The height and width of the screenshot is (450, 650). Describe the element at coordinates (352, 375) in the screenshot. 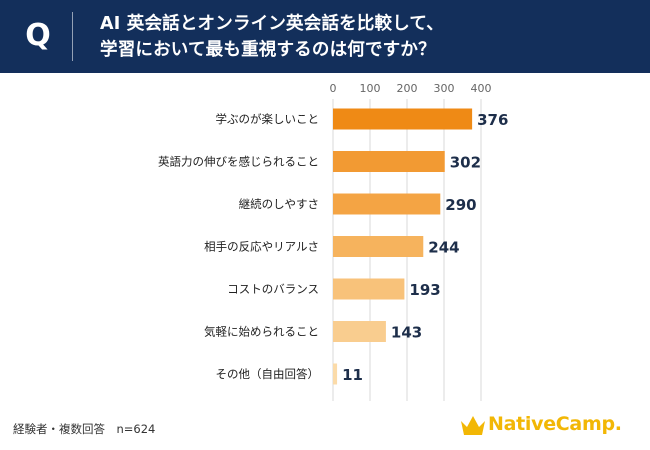

I see `value-label: 11` at that location.